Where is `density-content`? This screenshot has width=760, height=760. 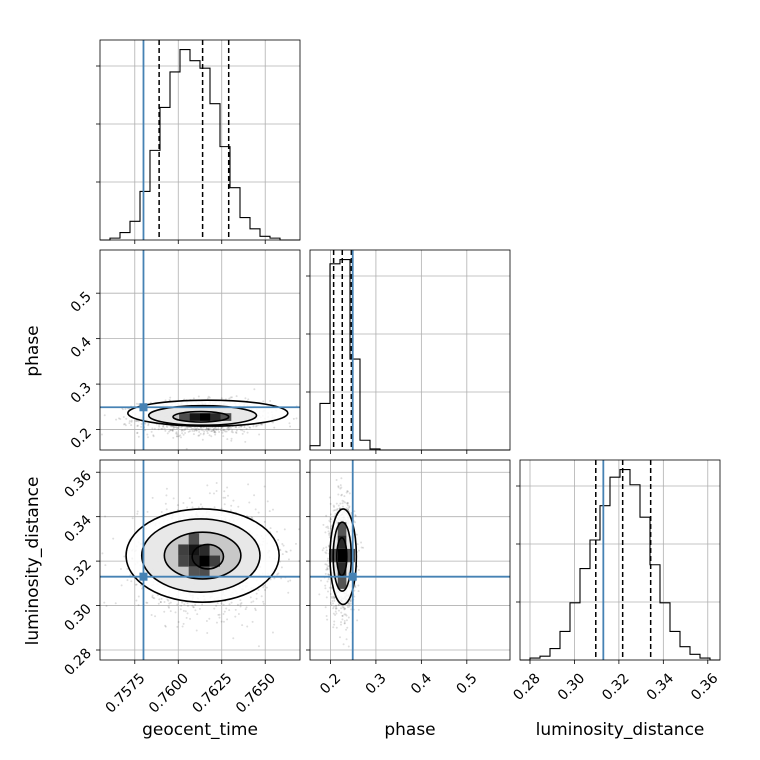 density-content is located at coordinates (200, 564).